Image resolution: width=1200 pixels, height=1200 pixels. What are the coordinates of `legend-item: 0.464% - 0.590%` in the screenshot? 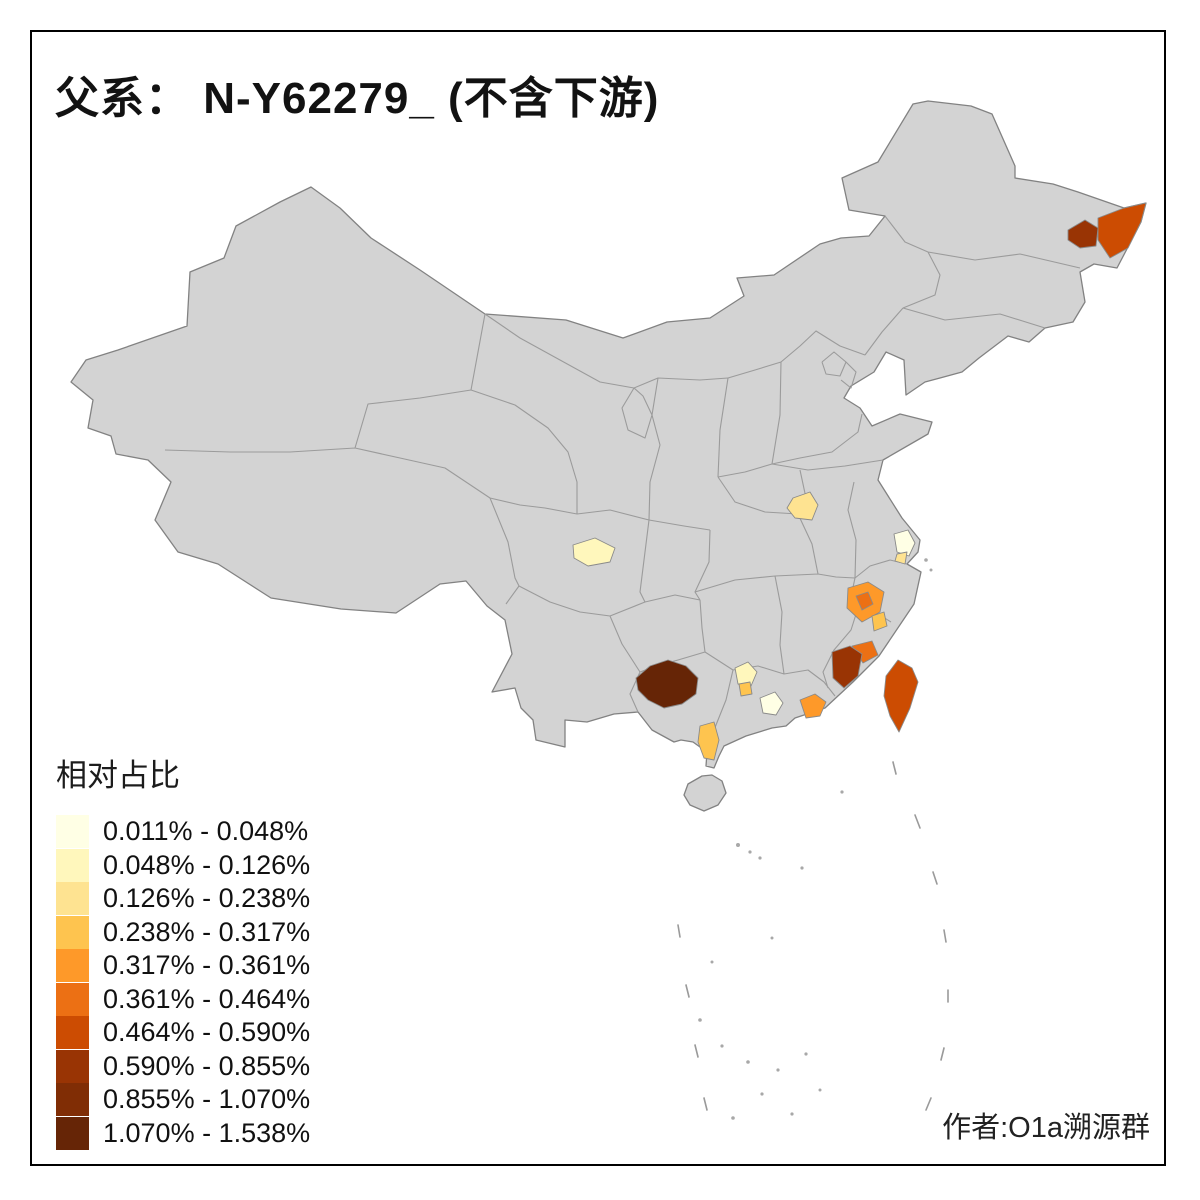 It's located at (183, 1033).